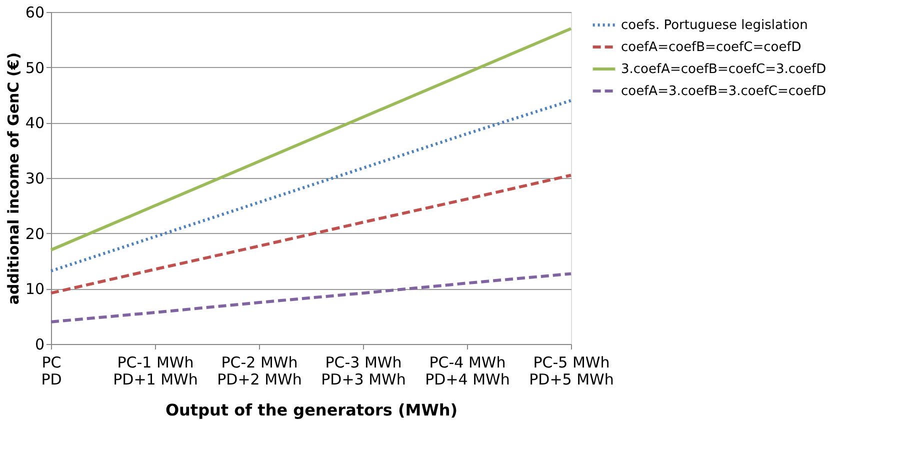 The width and height of the screenshot is (909, 466). What do you see at coordinates (51, 371) in the screenshot?
I see `x-tick-label: PC PD` at bounding box center [51, 371].